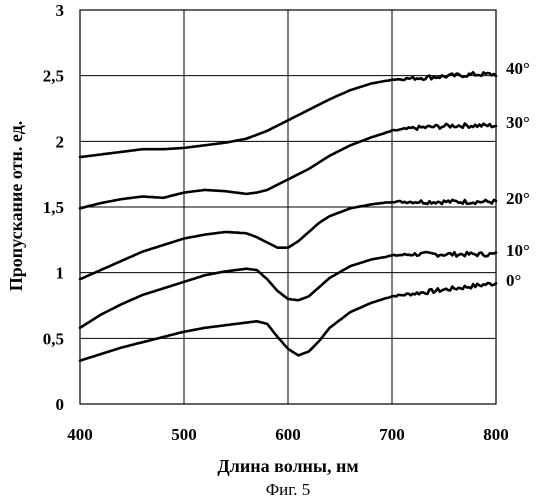  I want to click on y-tick-label: 1,5, so click(53, 207).